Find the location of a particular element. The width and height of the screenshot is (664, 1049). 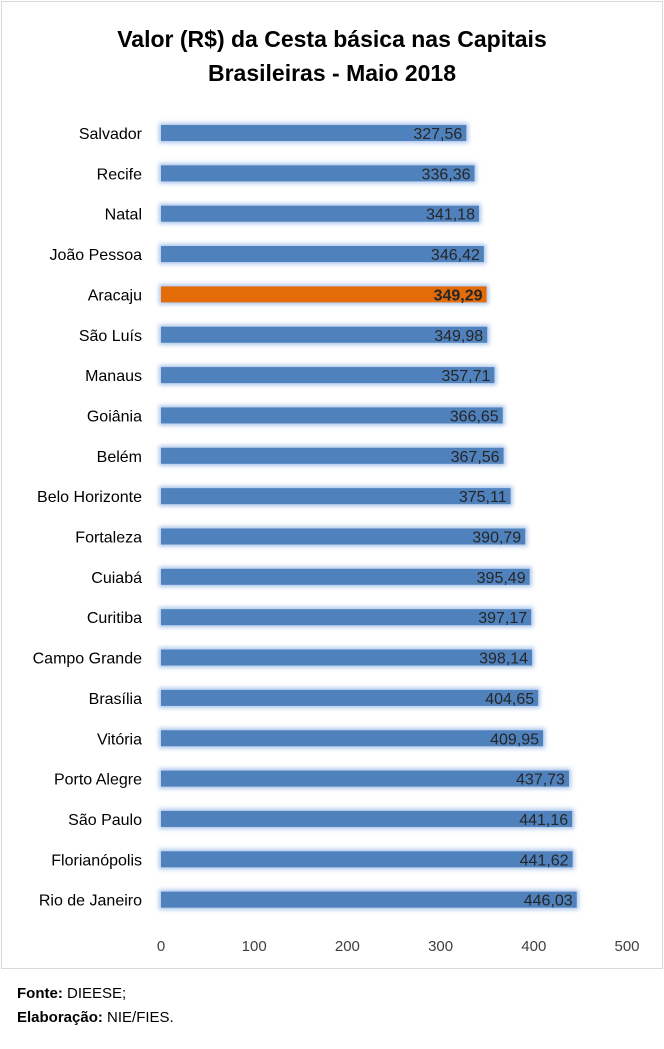

x-tick-label: 300 is located at coordinates (440, 946).